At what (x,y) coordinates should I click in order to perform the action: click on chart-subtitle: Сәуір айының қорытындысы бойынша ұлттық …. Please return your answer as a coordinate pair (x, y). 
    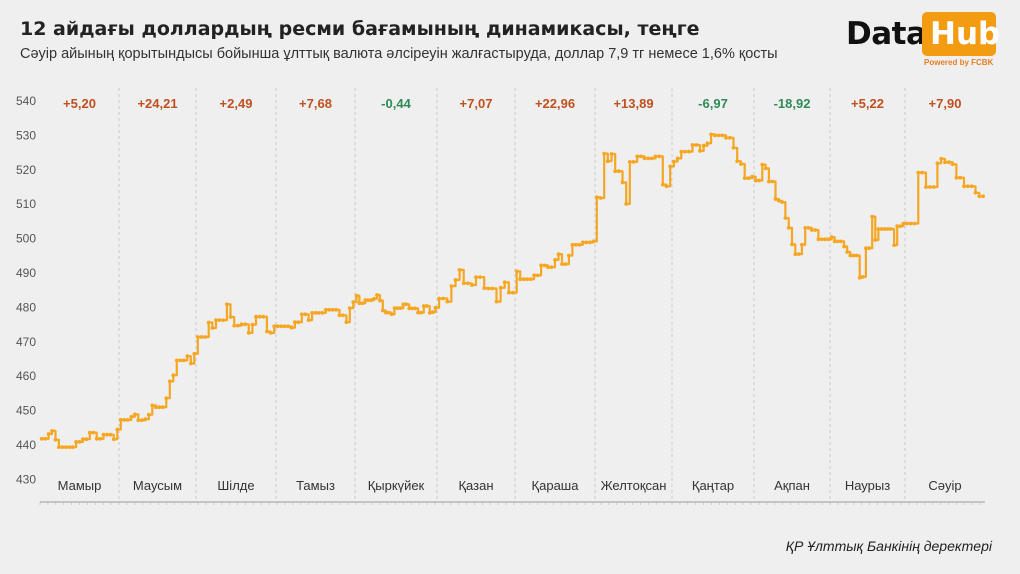
    Looking at the image, I should click on (399, 54).